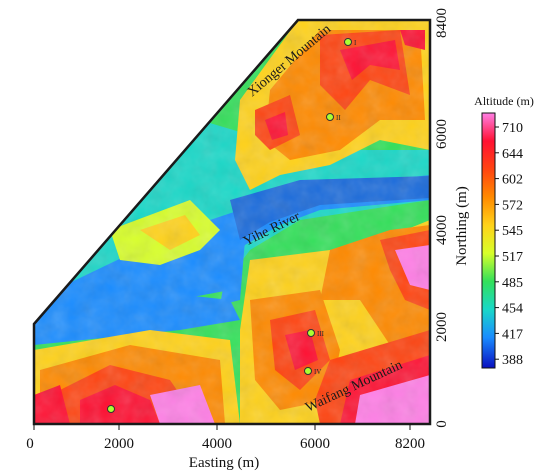 The height and width of the screenshot is (476, 550). What do you see at coordinates (442, 230) in the screenshot?
I see `y-tick-4000: 4000` at bounding box center [442, 230].